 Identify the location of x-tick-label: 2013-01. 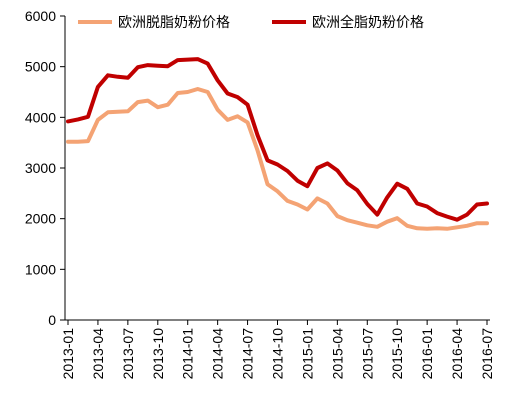
(68, 354).